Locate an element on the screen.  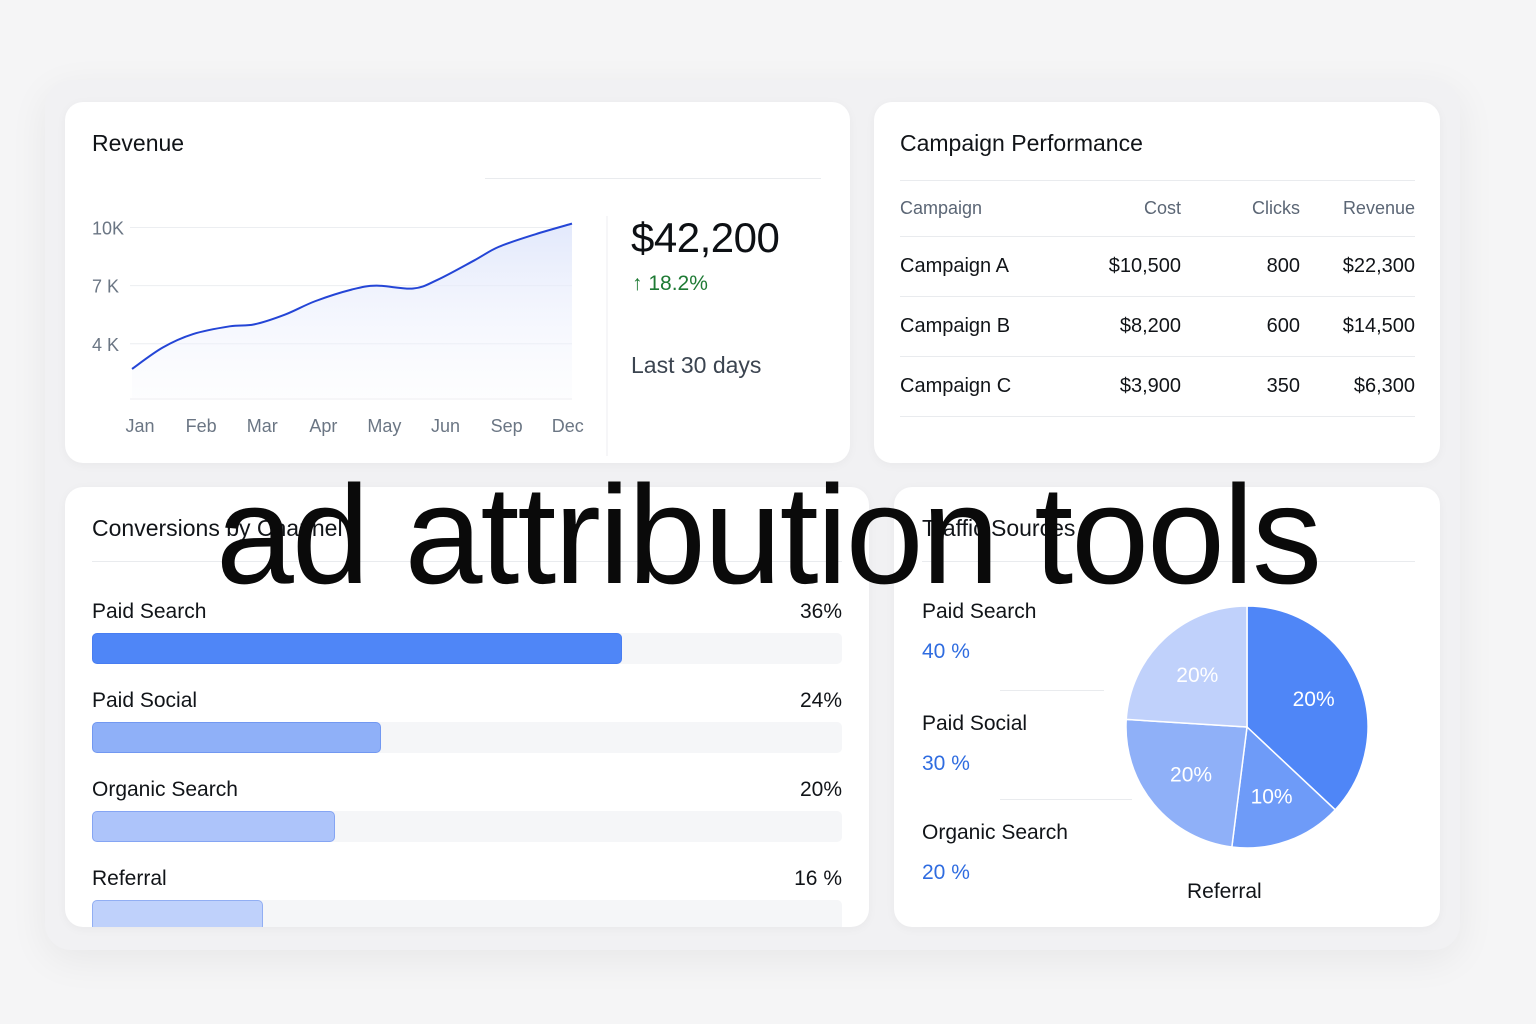
channel-percent: 16 % is located at coordinates (818, 878).